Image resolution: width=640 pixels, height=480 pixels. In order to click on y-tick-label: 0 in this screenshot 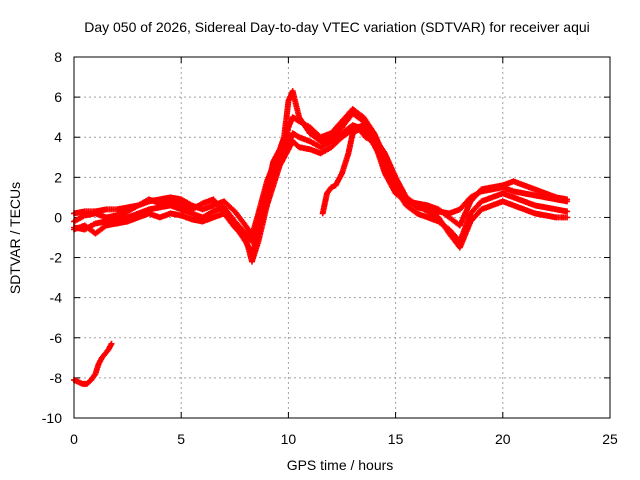, I will do `click(58, 217)`.